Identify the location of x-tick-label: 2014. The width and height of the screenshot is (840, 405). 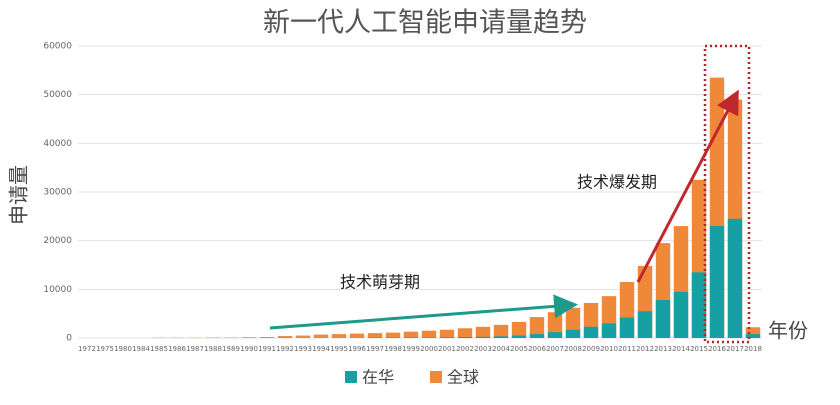
(681, 349).